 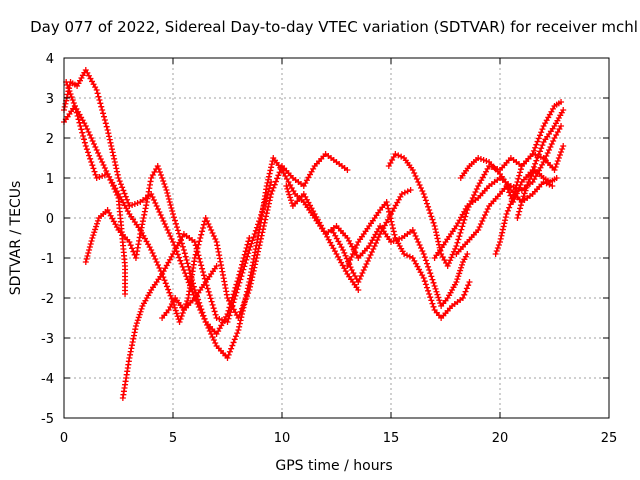 What do you see at coordinates (50, 59) in the screenshot?
I see `y-tick-label: 4` at bounding box center [50, 59].